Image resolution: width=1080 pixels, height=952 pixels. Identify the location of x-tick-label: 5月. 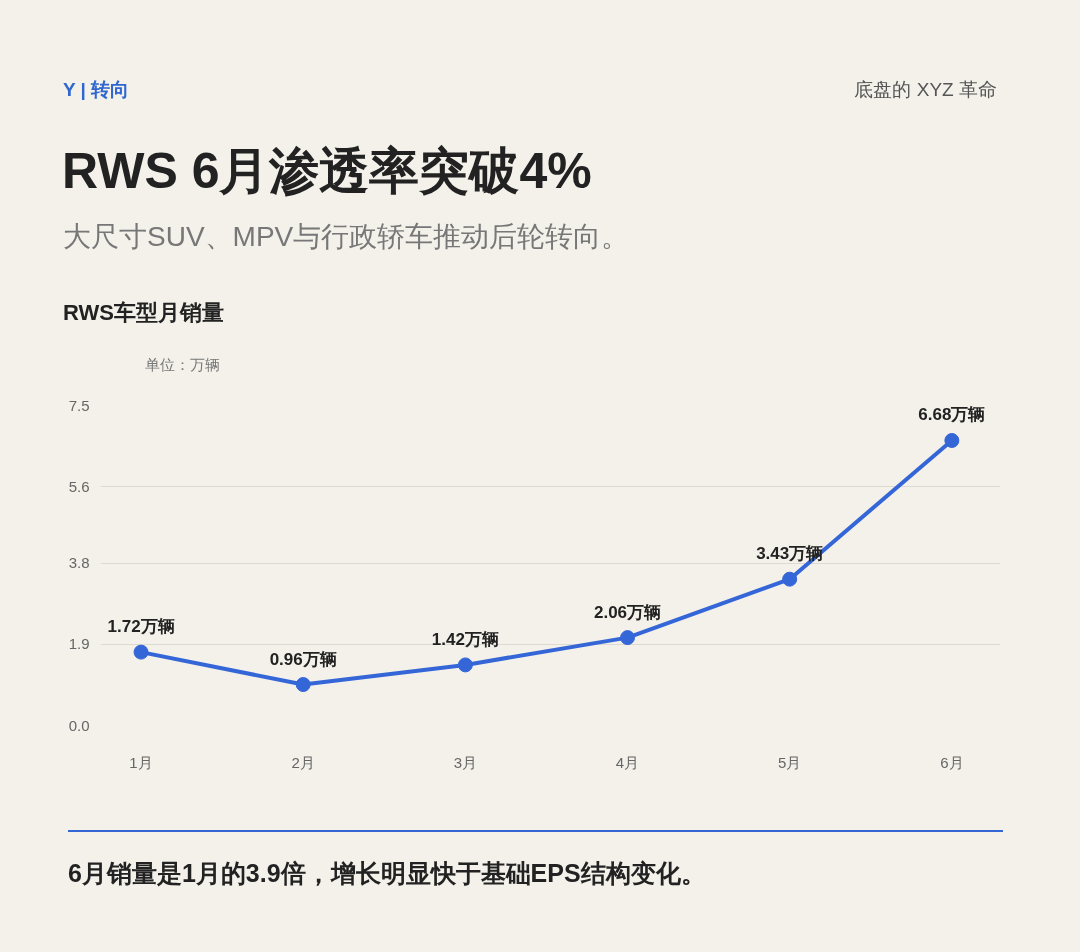
(790, 762).